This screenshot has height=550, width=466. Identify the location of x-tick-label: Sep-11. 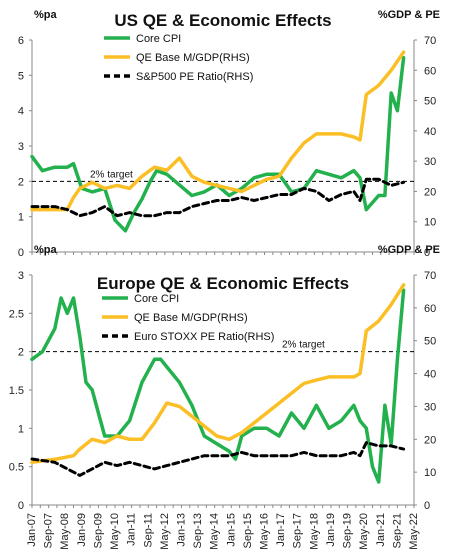
(148, 530).